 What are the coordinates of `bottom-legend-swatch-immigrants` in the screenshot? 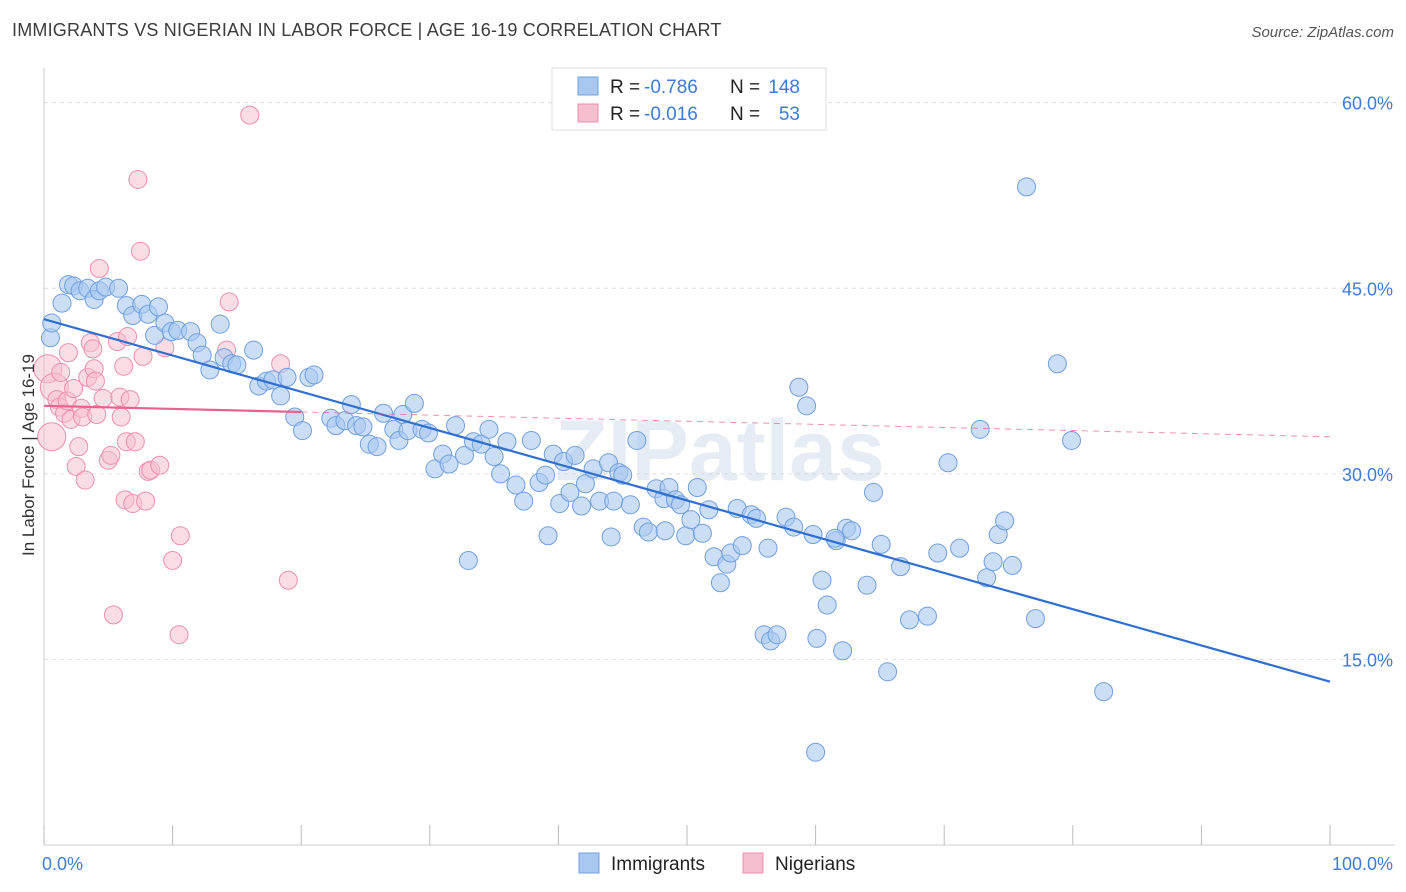 It's located at (589, 863).